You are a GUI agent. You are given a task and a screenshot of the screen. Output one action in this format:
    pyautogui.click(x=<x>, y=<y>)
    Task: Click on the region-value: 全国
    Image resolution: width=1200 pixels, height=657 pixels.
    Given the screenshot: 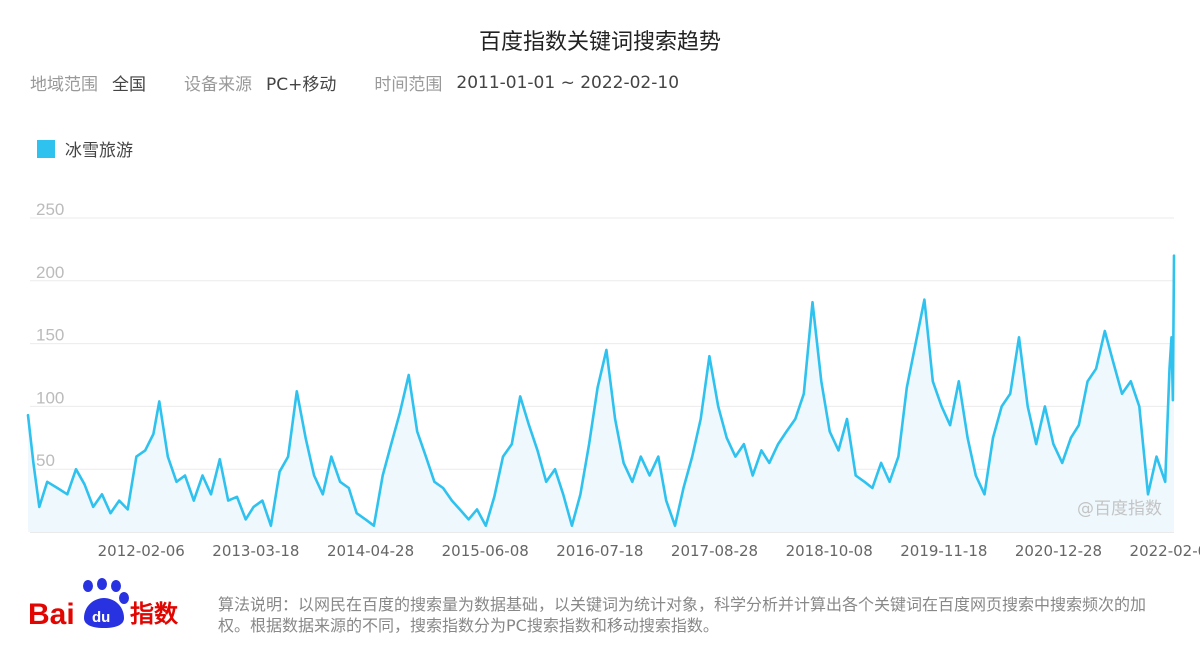 What is the action you would take?
    pyautogui.click(x=129, y=85)
    